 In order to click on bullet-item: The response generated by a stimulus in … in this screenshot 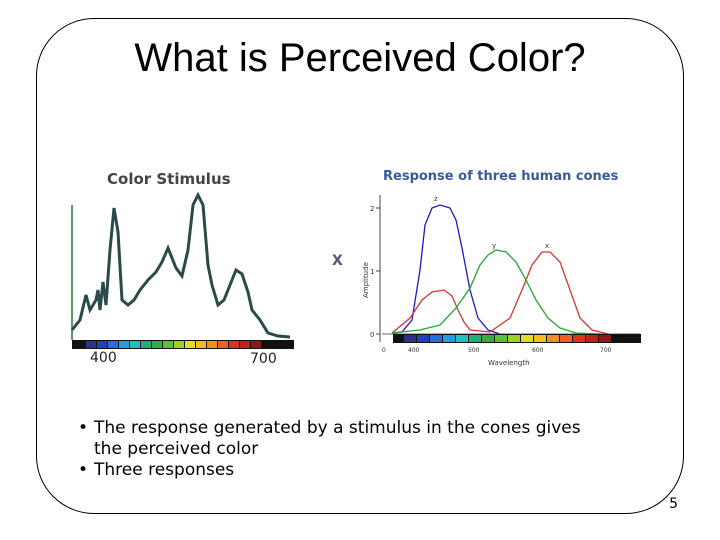, I will do `click(331, 439)`.